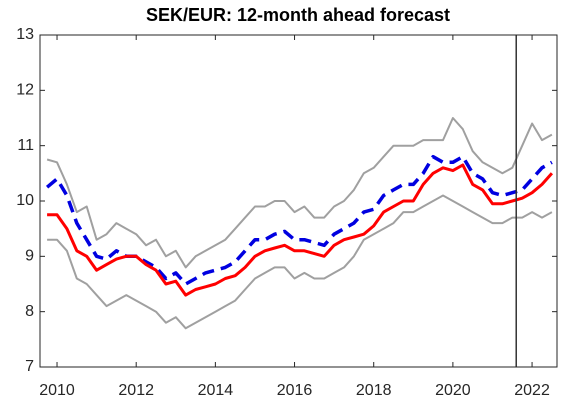 This screenshot has width=562, height=406. What do you see at coordinates (25, 200) in the screenshot?
I see `y-tick-label: 10` at bounding box center [25, 200].